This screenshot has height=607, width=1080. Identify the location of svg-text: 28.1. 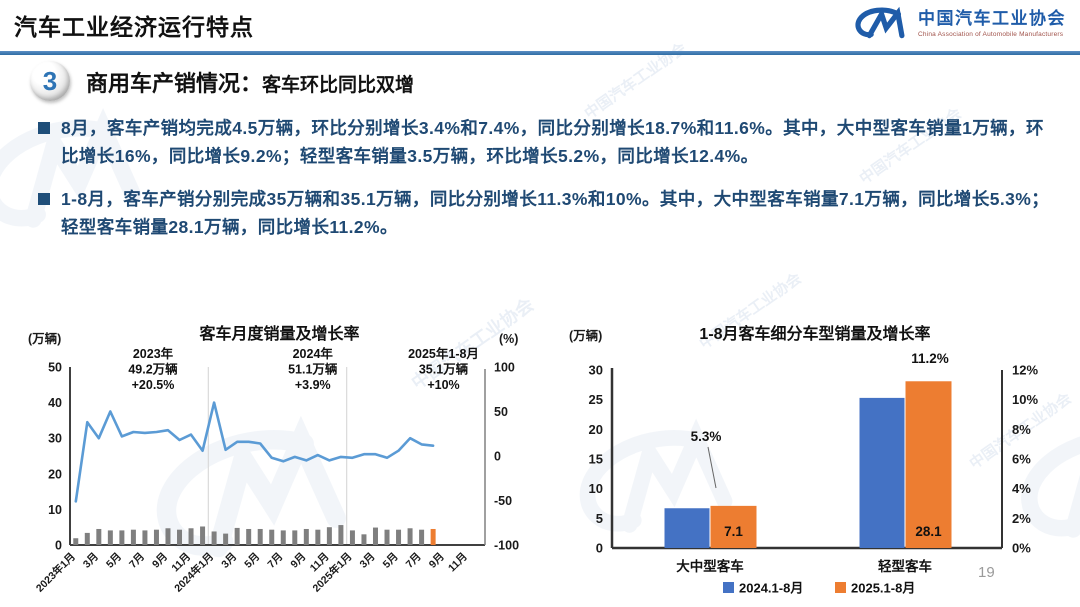
(928, 531).